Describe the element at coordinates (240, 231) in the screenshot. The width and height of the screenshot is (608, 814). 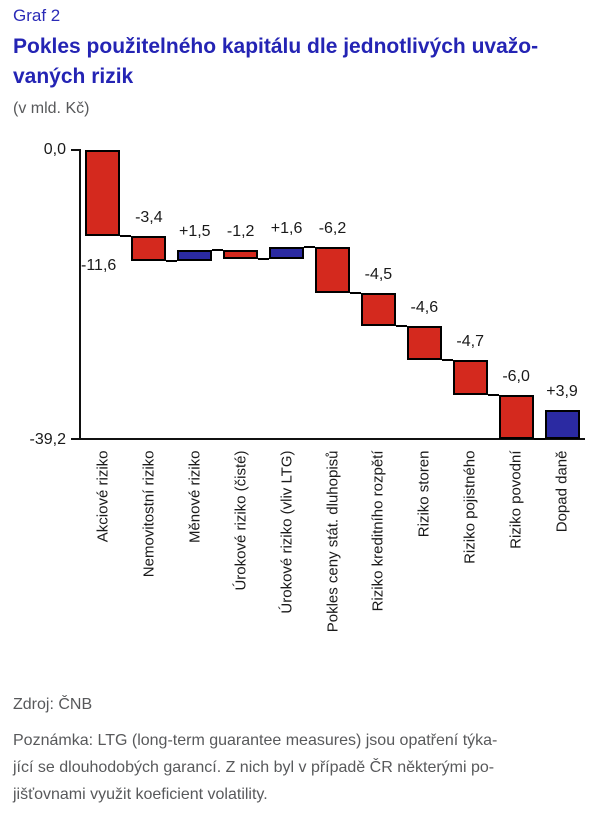
I see `bar-value-label-3: -1,2` at that location.